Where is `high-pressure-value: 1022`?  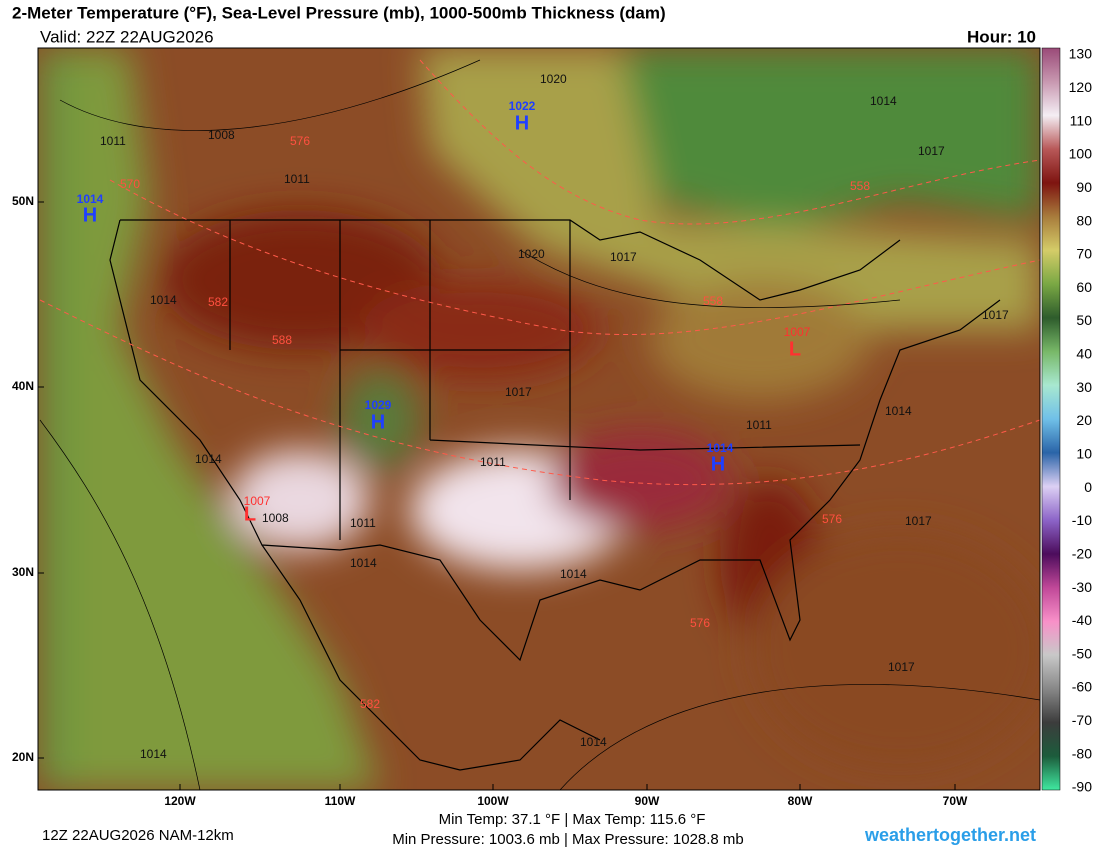 high-pressure-value: 1022 is located at coordinates (522, 106).